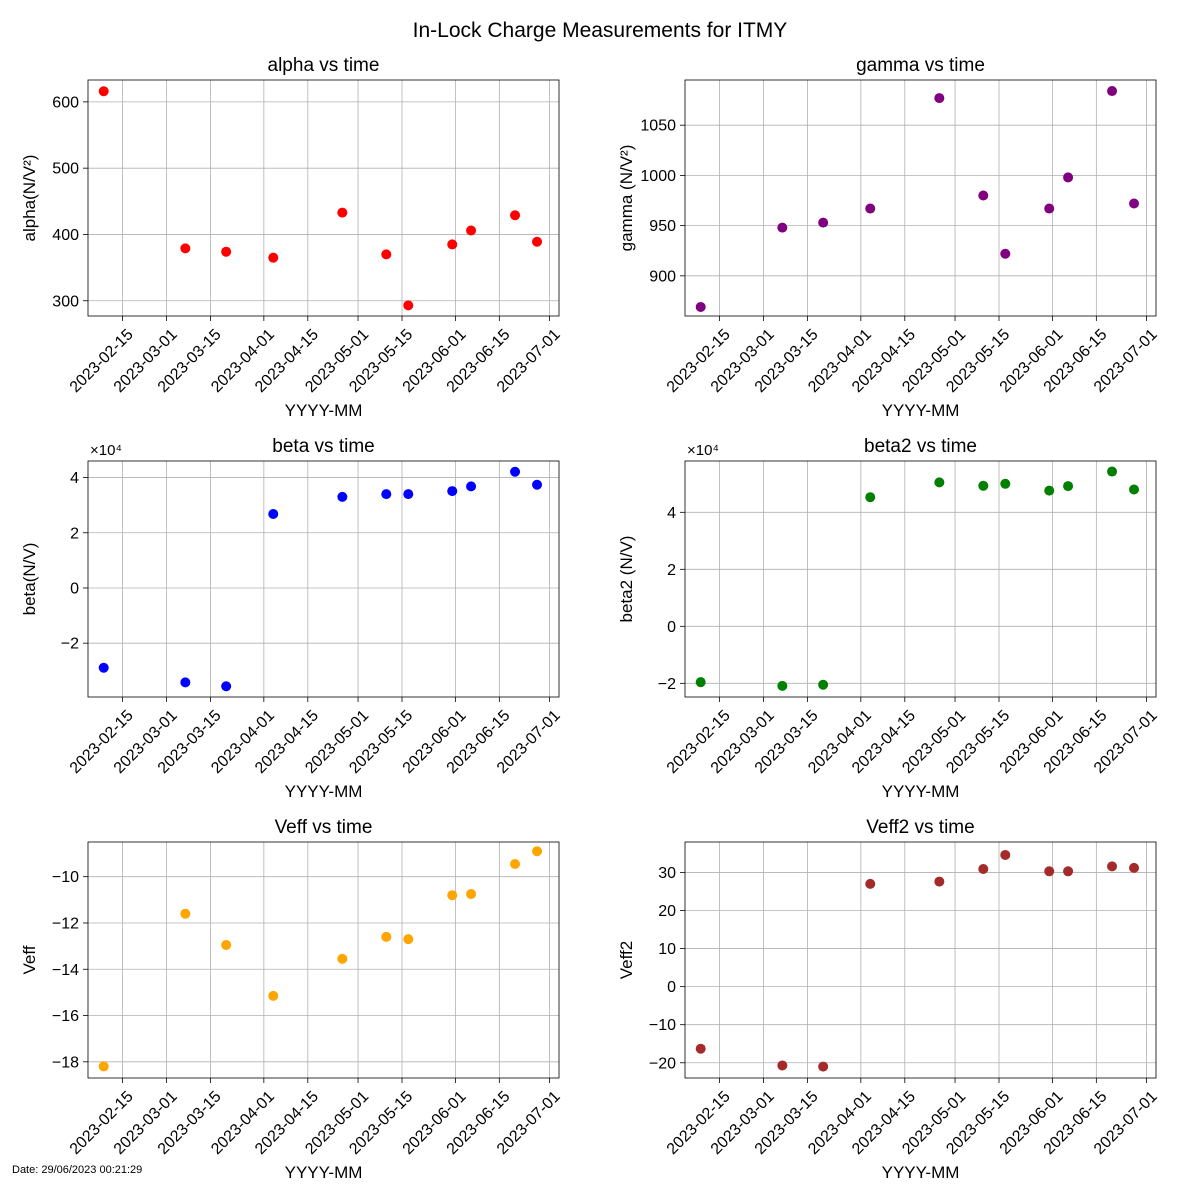 The height and width of the screenshot is (1200, 1200). What do you see at coordinates (658, 176) in the screenshot?
I see `y-tick-label: 1000` at bounding box center [658, 176].